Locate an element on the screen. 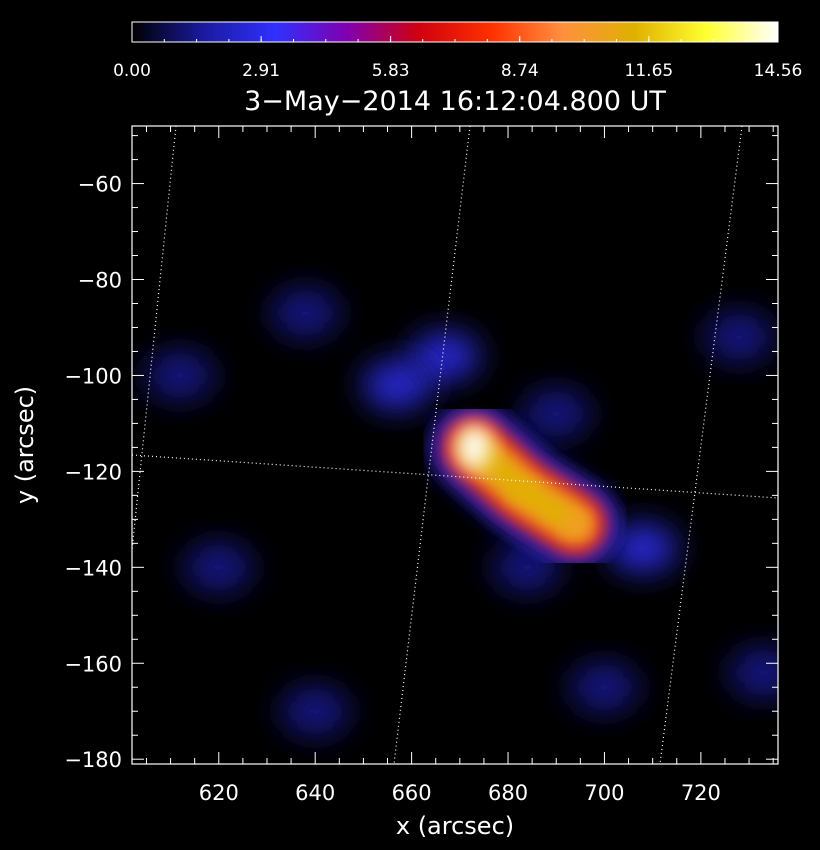  colorbar-tick-label: 5.83 is located at coordinates (391, 71).